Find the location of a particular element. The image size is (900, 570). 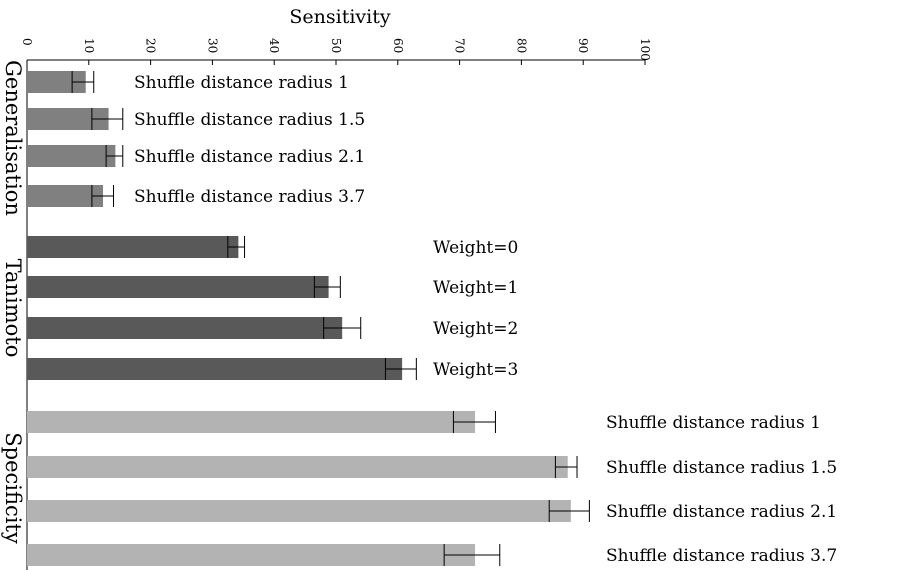

x-tick-label: 80 is located at coordinates (521, 45).